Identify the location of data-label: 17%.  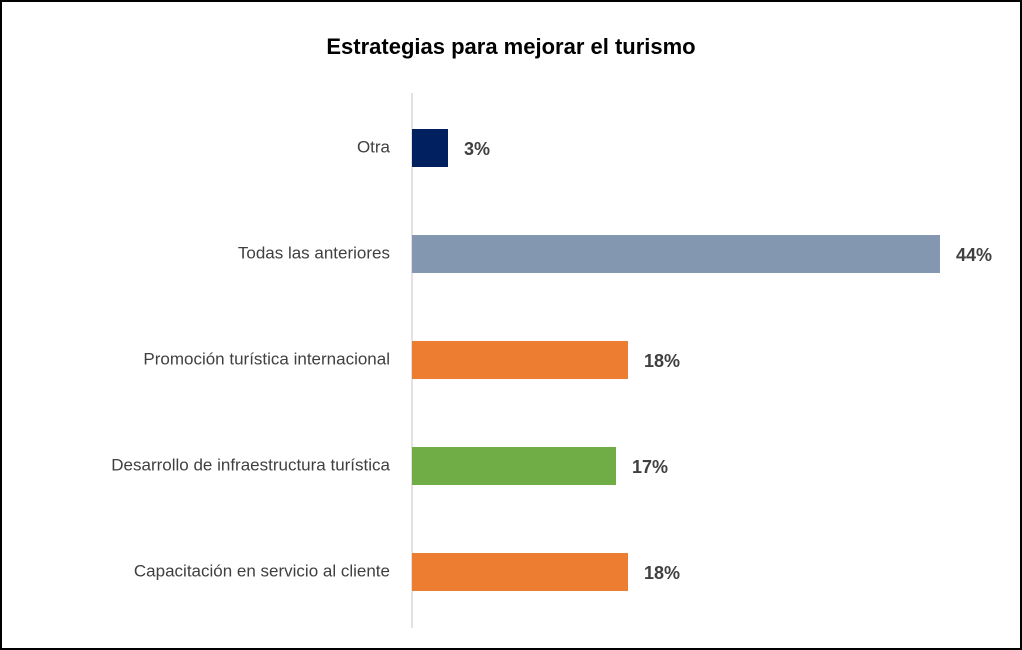
(650, 467).